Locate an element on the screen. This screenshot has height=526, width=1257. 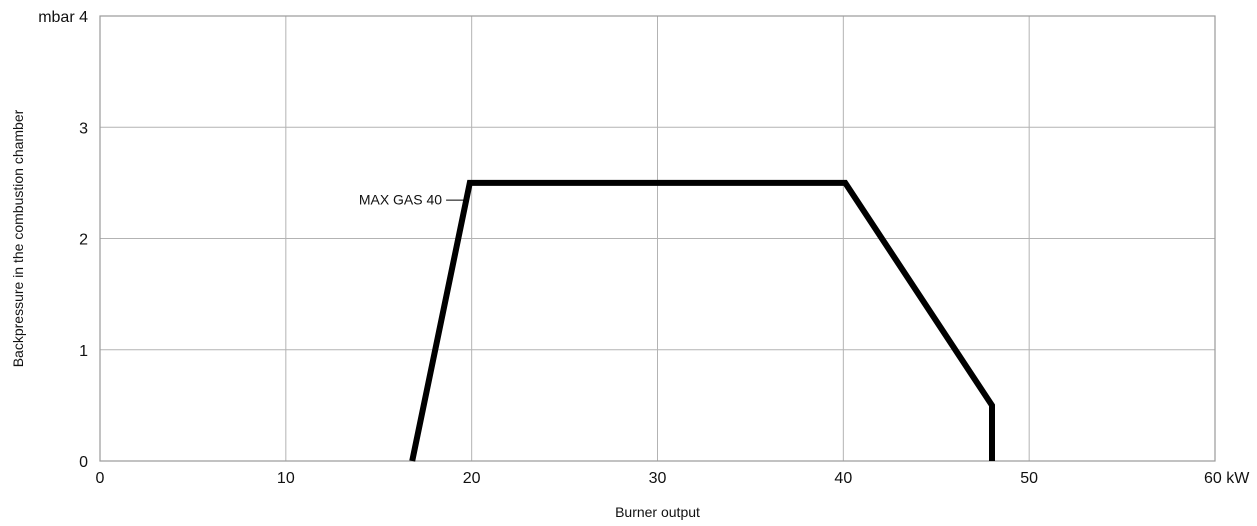
x-tick-label: 50 is located at coordinates (1029, 478).